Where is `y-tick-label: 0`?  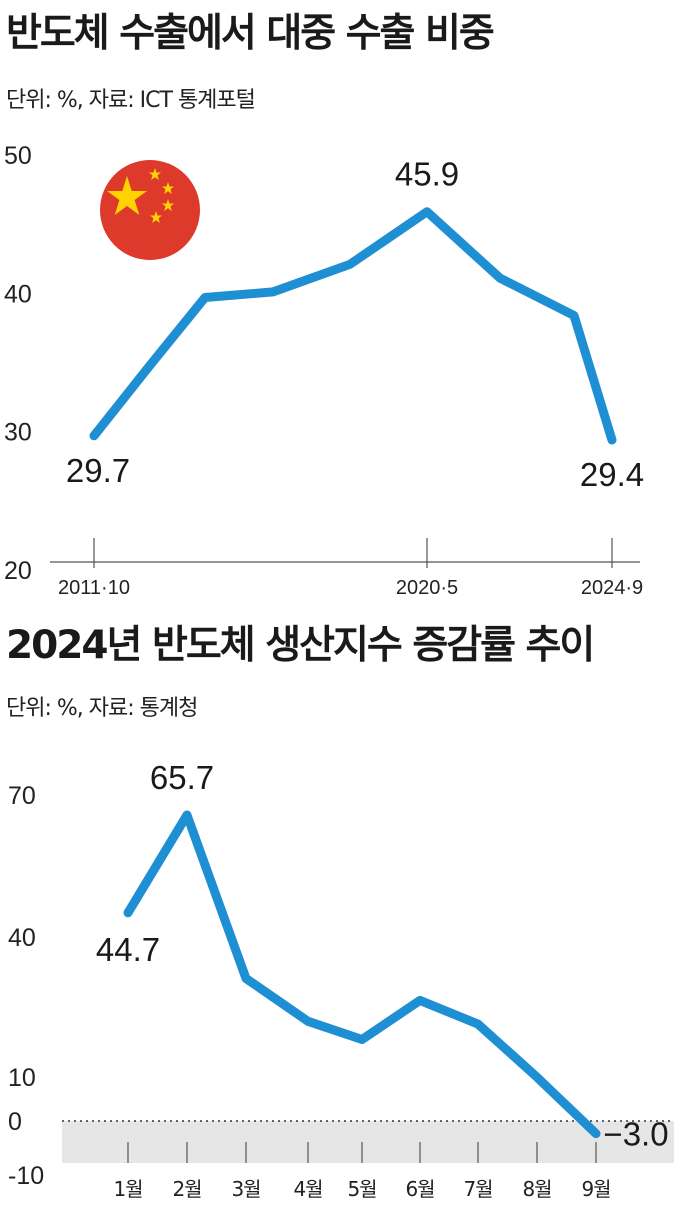
y-tick-label: 0 is located at coordinates (15, 1122).